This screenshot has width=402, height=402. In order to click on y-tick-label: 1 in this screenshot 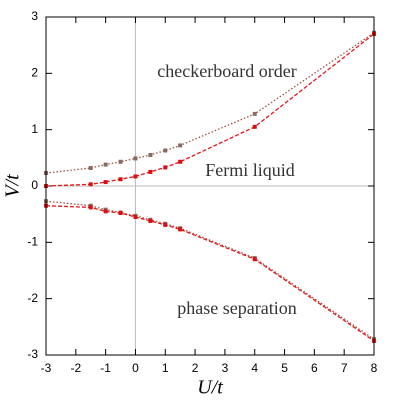, I will do `click(34, 129)`.